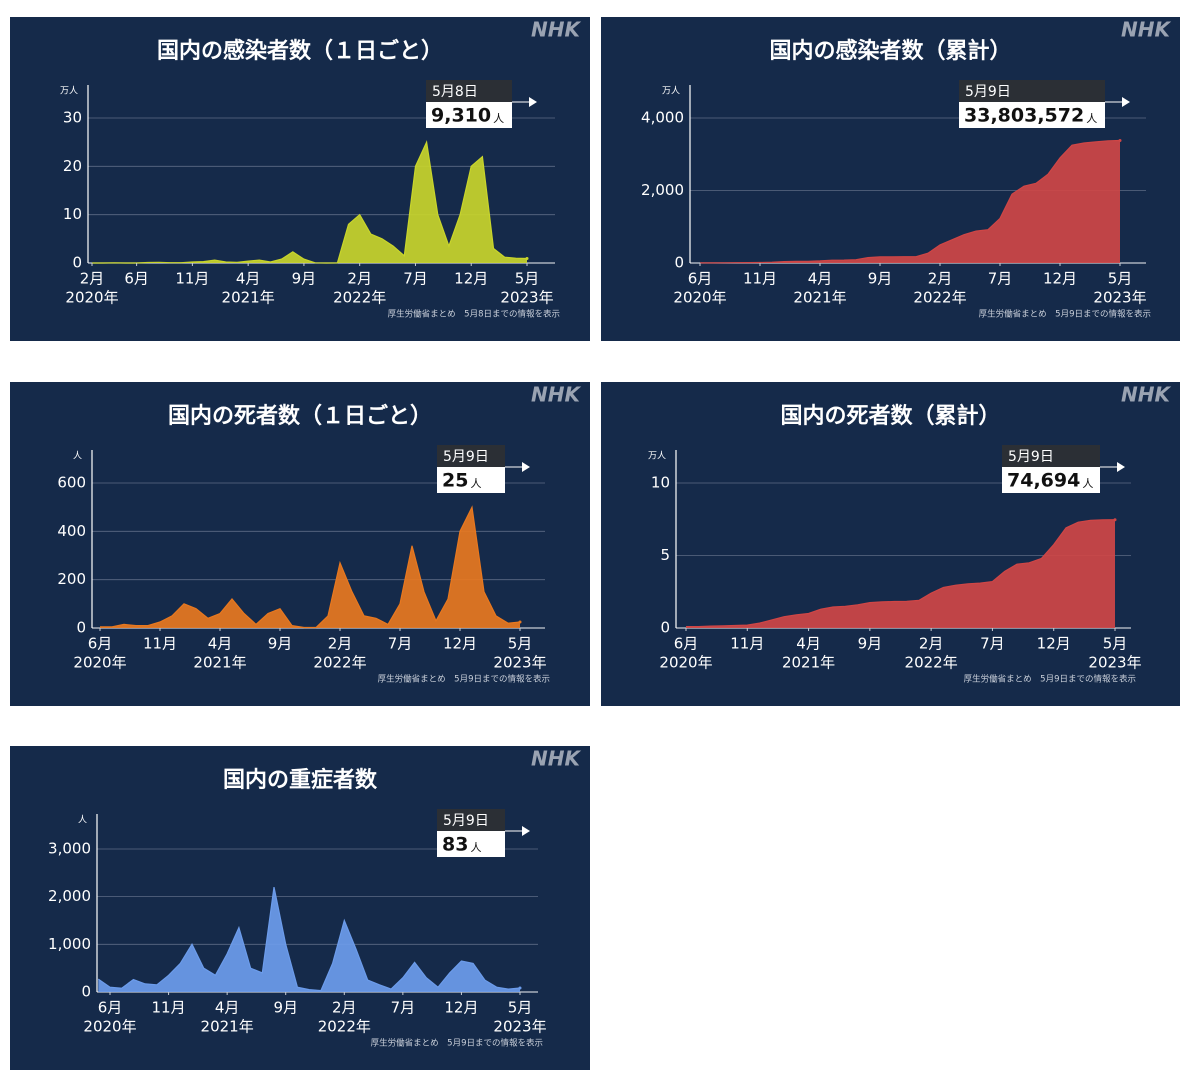 This screenshot has width=1200, height=1089. Describe the element at coordinates (665, 555) in the screenshot. I see `y-tick-label: 5` at that location.